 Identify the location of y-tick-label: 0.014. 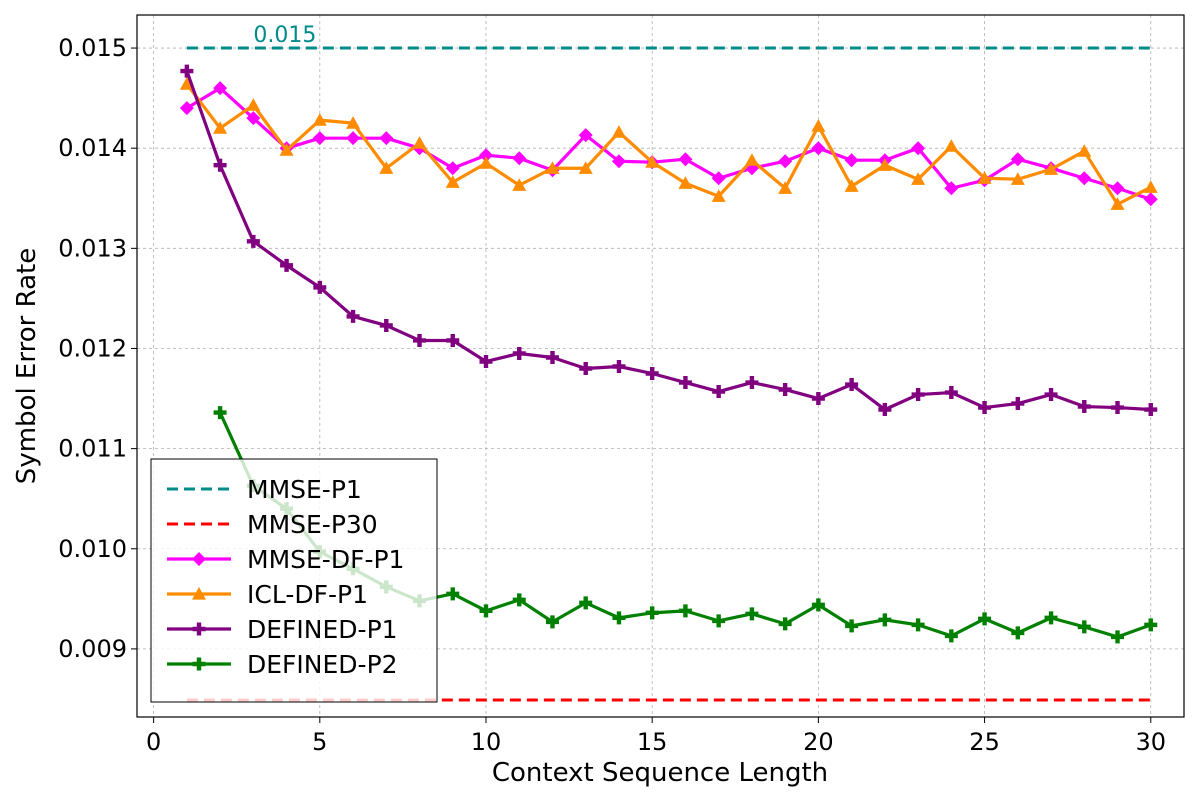
(92, 148).